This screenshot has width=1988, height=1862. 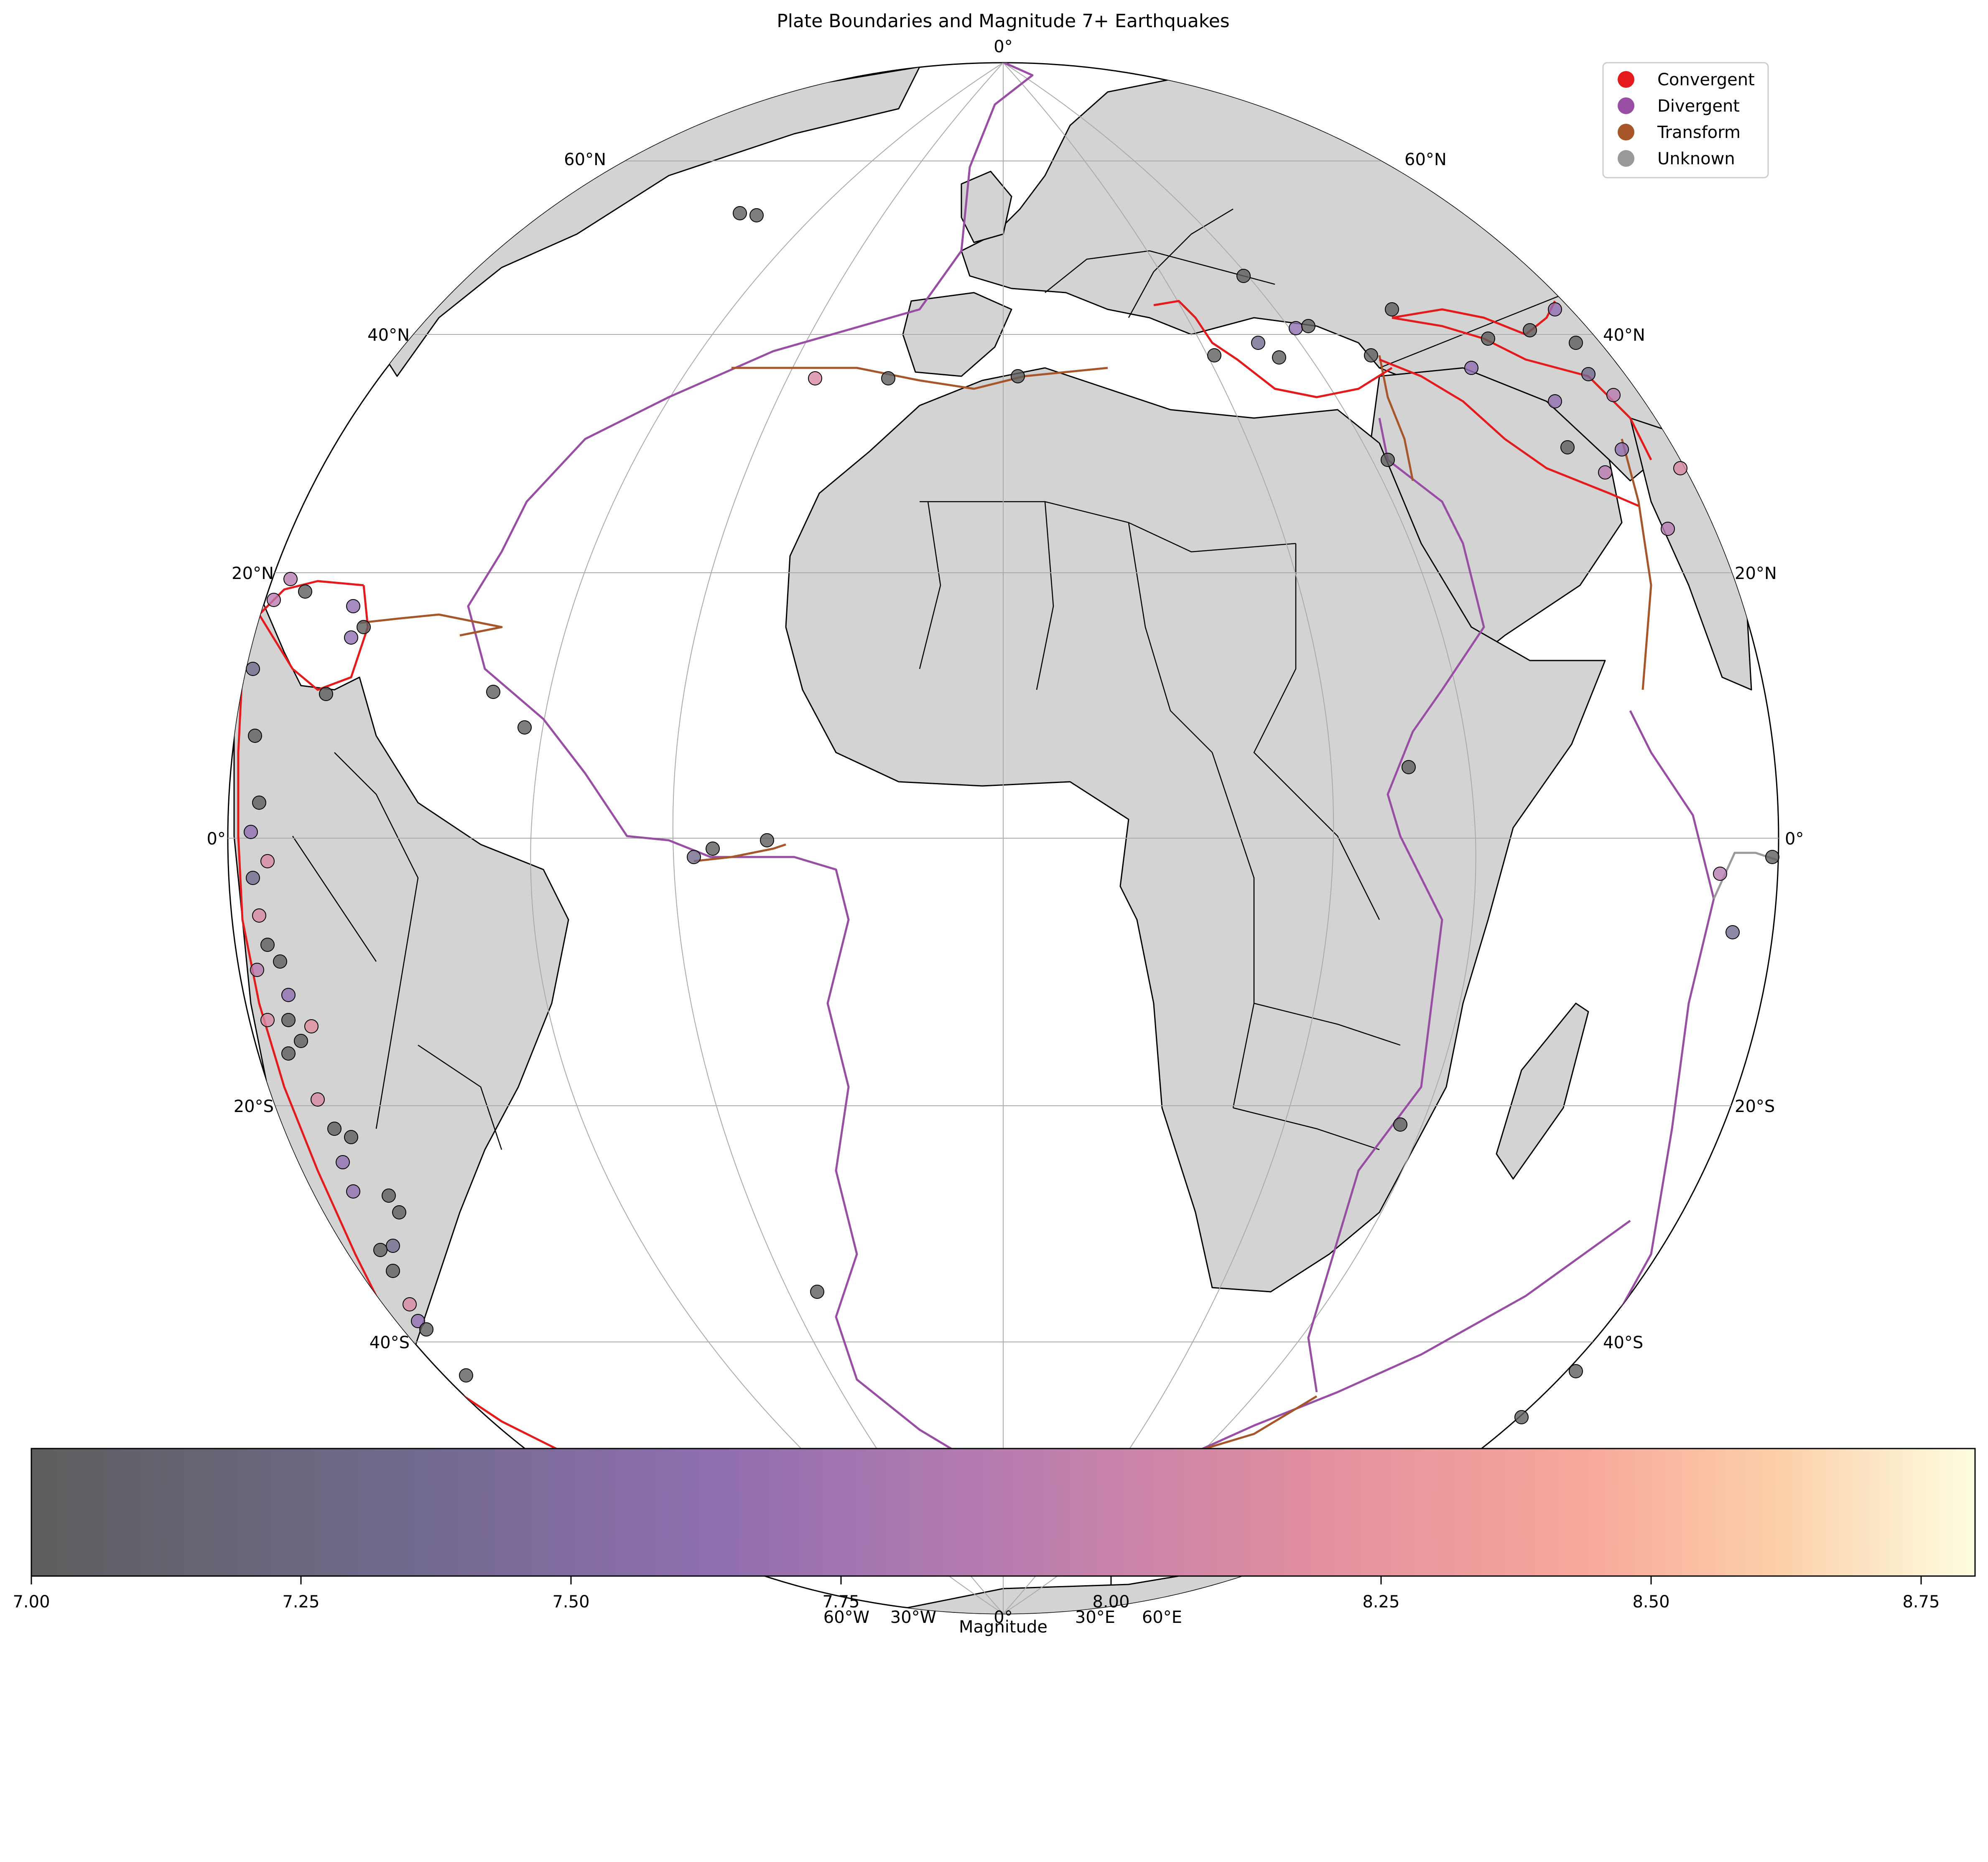 I want to click on dead-sea-transform, so click(x=1396, y=418).